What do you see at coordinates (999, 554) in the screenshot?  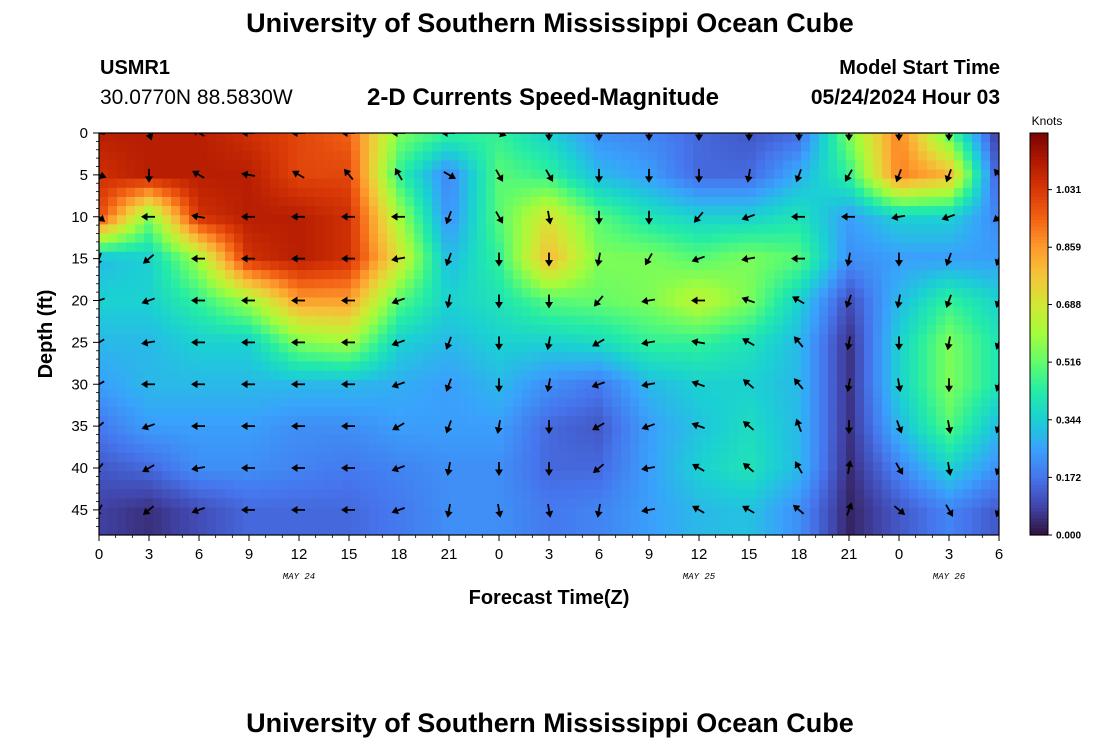 I see `x-tick-label: 6` at bounding box center [999, 554].